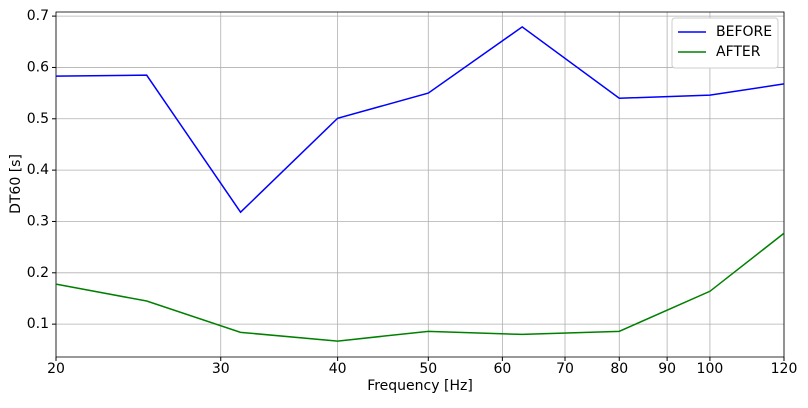 This screenshot has height=408, width=808. What do you see at coordinates (420, 386) in the screenshot?
I see `x-axis-label: Frequency [Hz]` at bounding box center [420, 386].